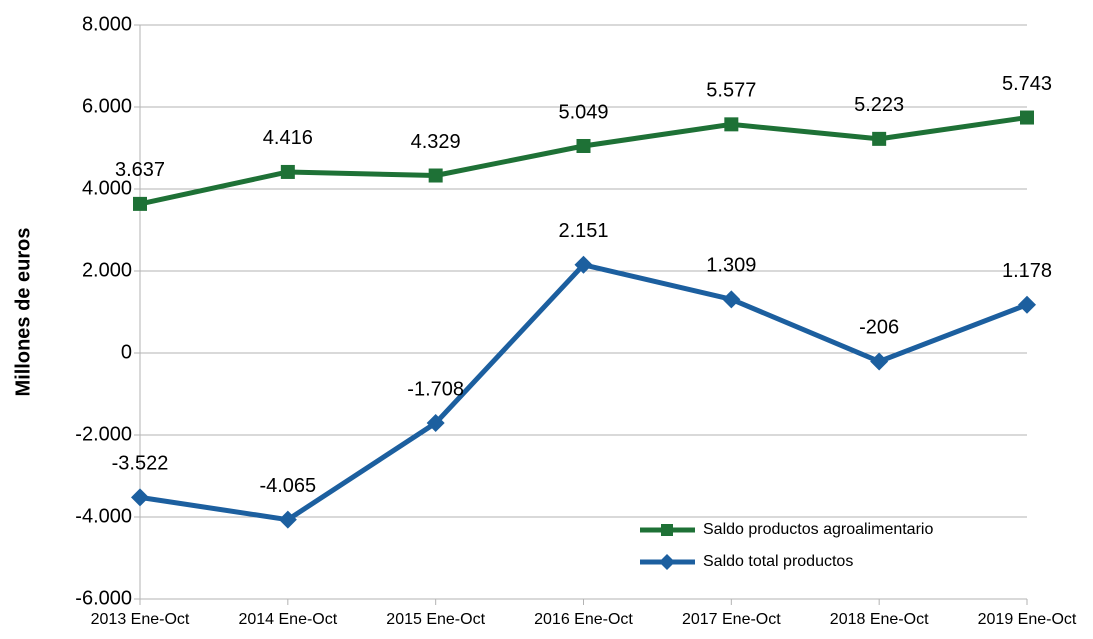 This screenshot has height=639, width=1093. Describe the element at coordinates (103, 516) in the screenshot. I see `y-tick-label: -4.000` at that location.